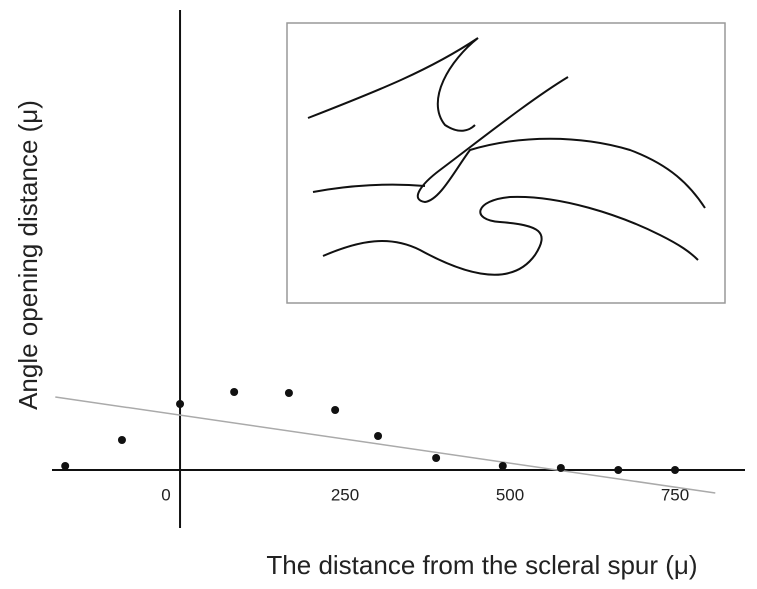  I want to click on trend-line, so click(385, 445).